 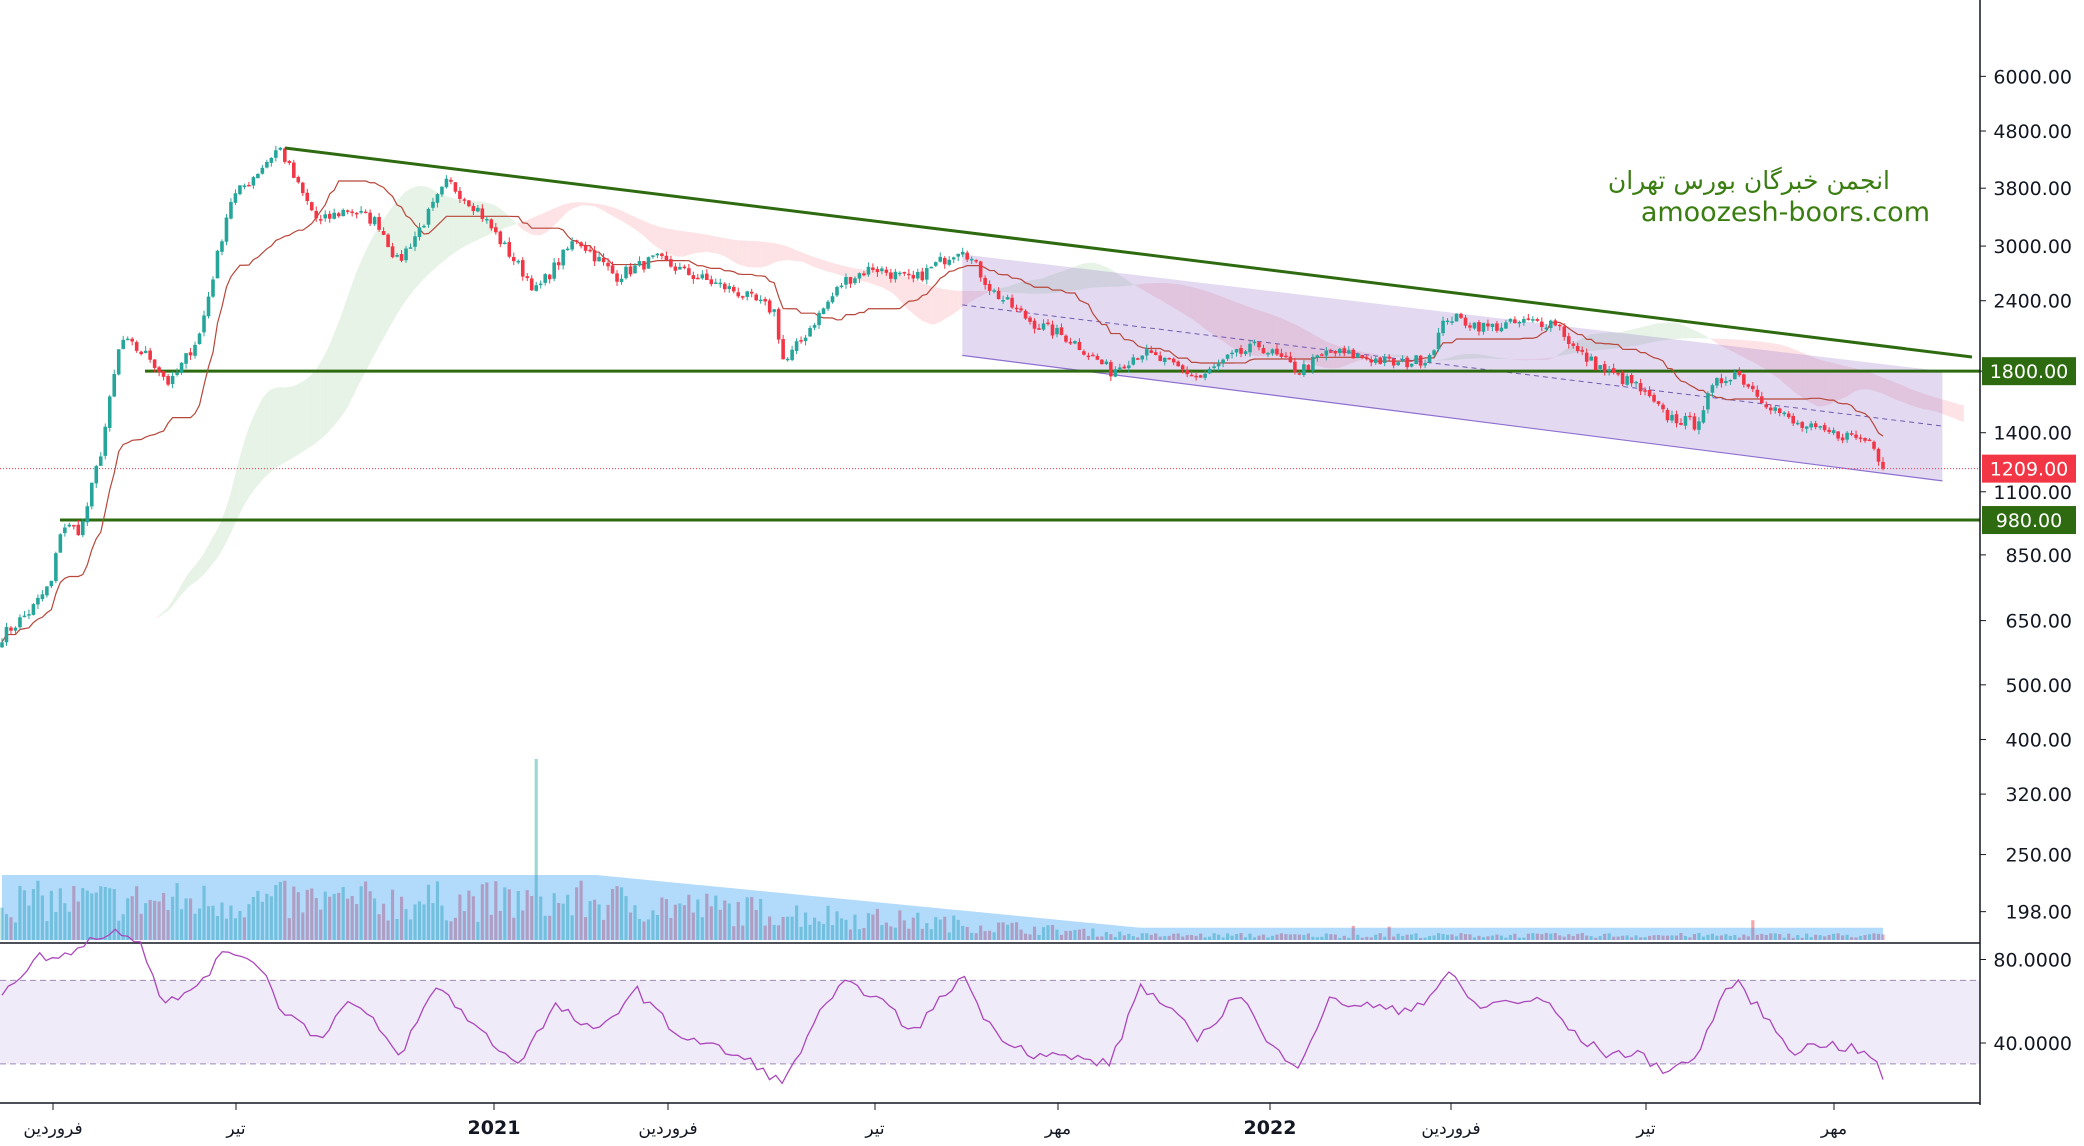 I want to click on price-tick-label: 400.00, so click(x=2039, y=740).